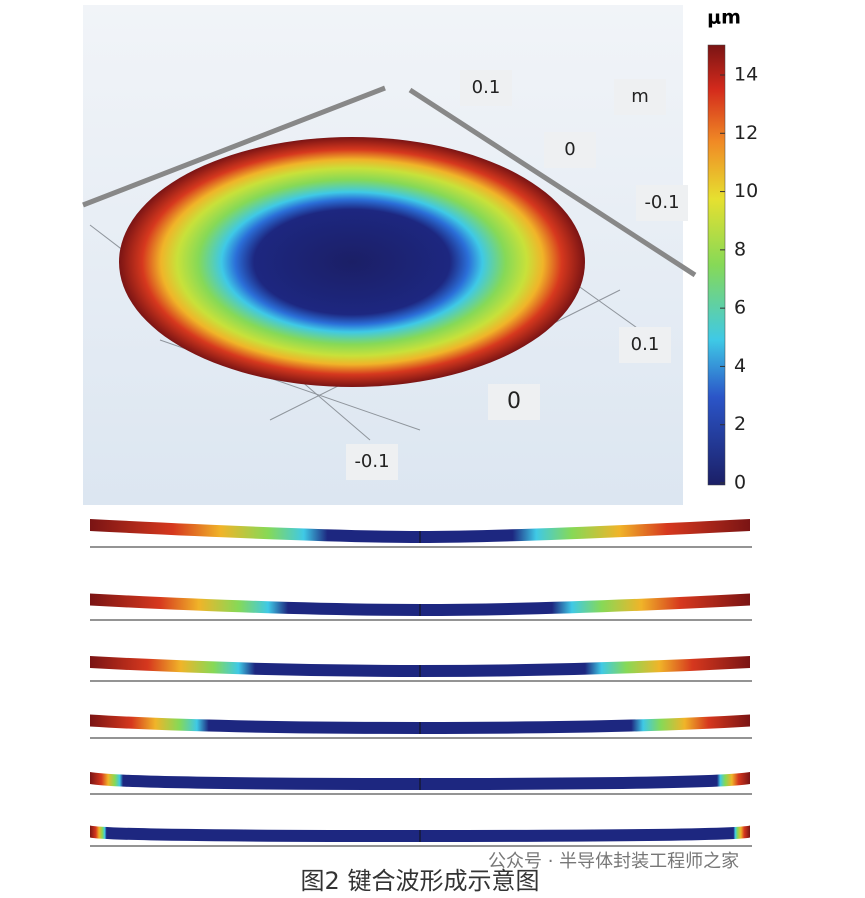 This screenshot has width=865, height=898. What do you see at coordinates (613, 861) in the screenshot?
I see `watermark: 公众号 · 半导体封装工程师之家` at bounding box center [613, 861].